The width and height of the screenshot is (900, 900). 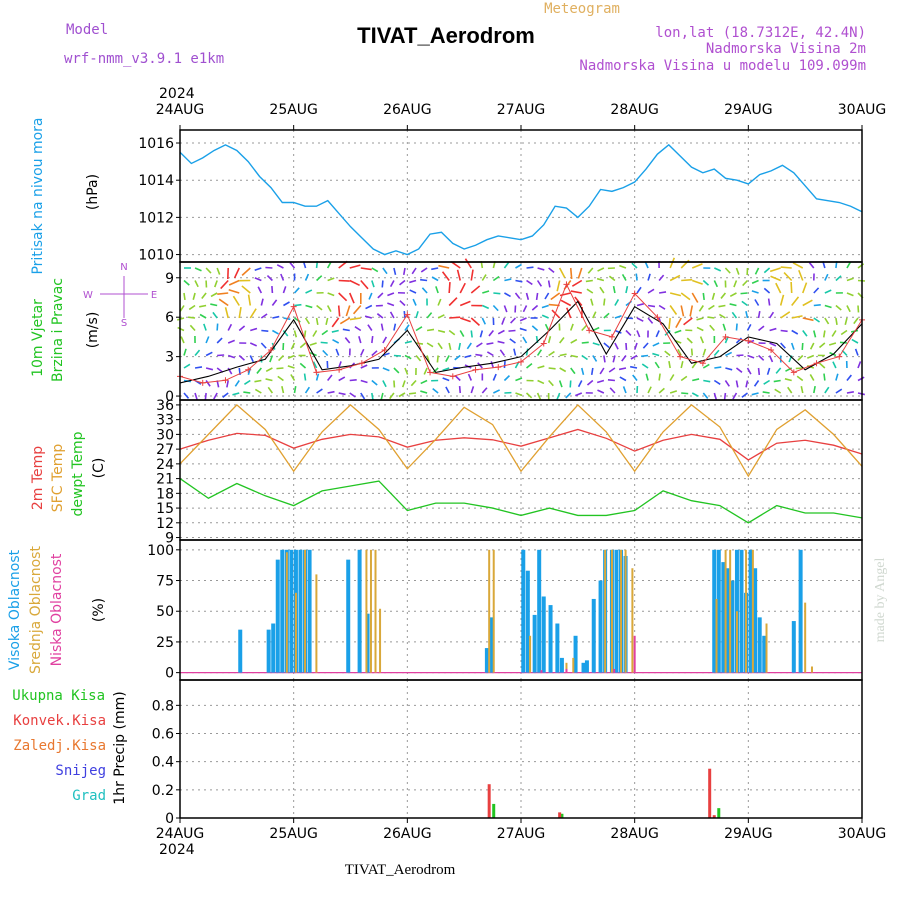 What do you see at coordinates (165, 494) in the screenshot?
I see `y-tick-label: 18` at bounding box center [165, 494].